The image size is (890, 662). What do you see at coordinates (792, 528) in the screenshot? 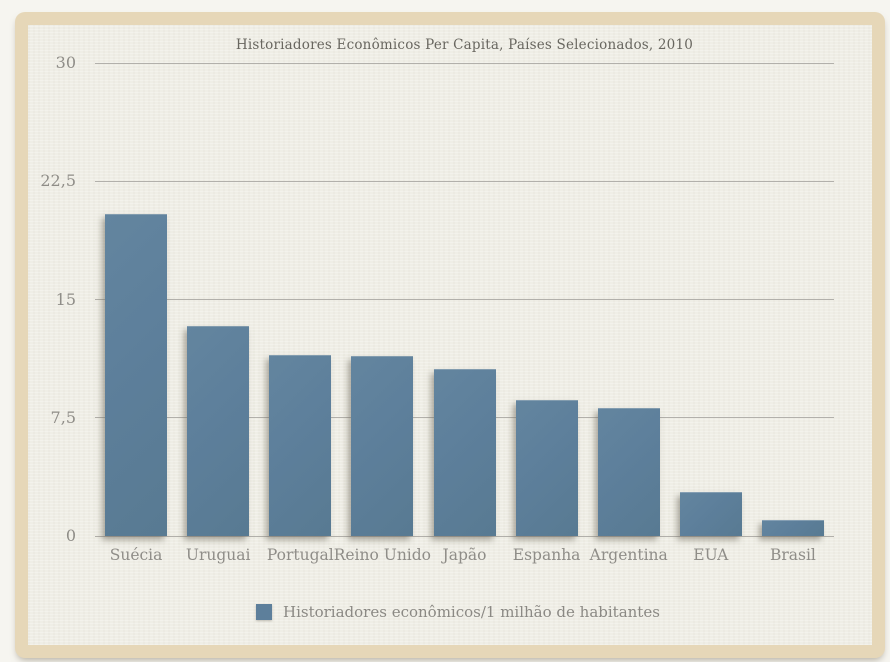
I see `bar-brasil` at bounding box center [792, 528].